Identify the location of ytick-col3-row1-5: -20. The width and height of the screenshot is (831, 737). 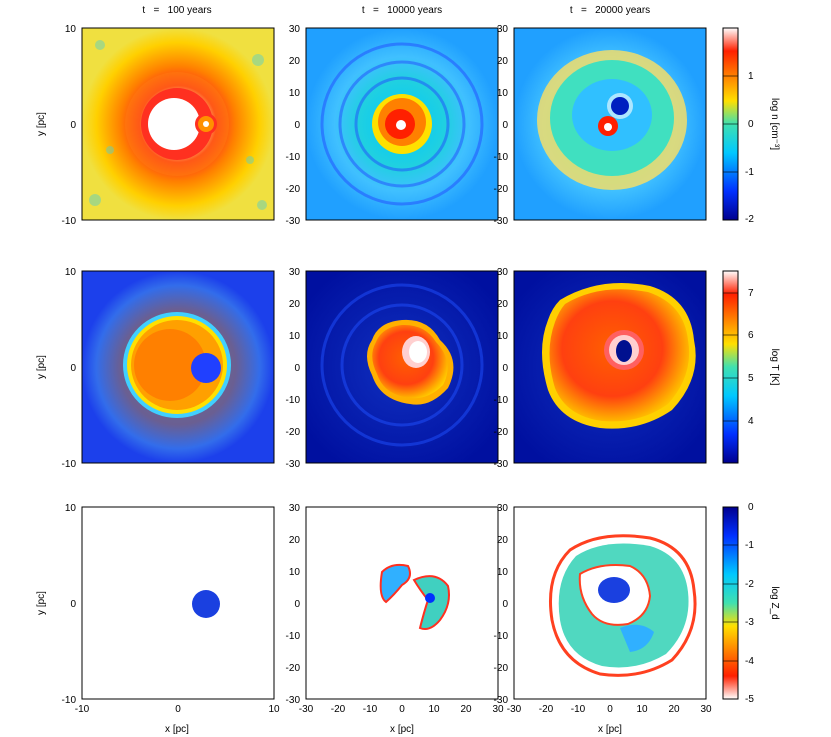
(501, 189).